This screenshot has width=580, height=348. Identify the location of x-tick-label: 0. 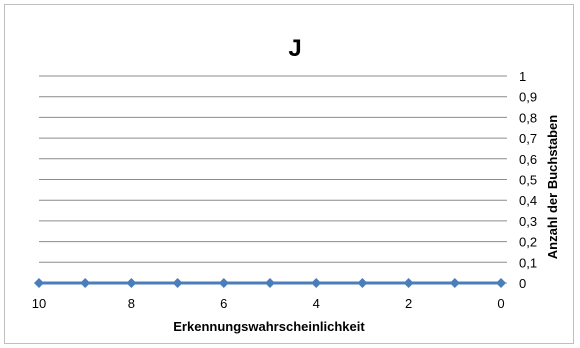
(500, 303).